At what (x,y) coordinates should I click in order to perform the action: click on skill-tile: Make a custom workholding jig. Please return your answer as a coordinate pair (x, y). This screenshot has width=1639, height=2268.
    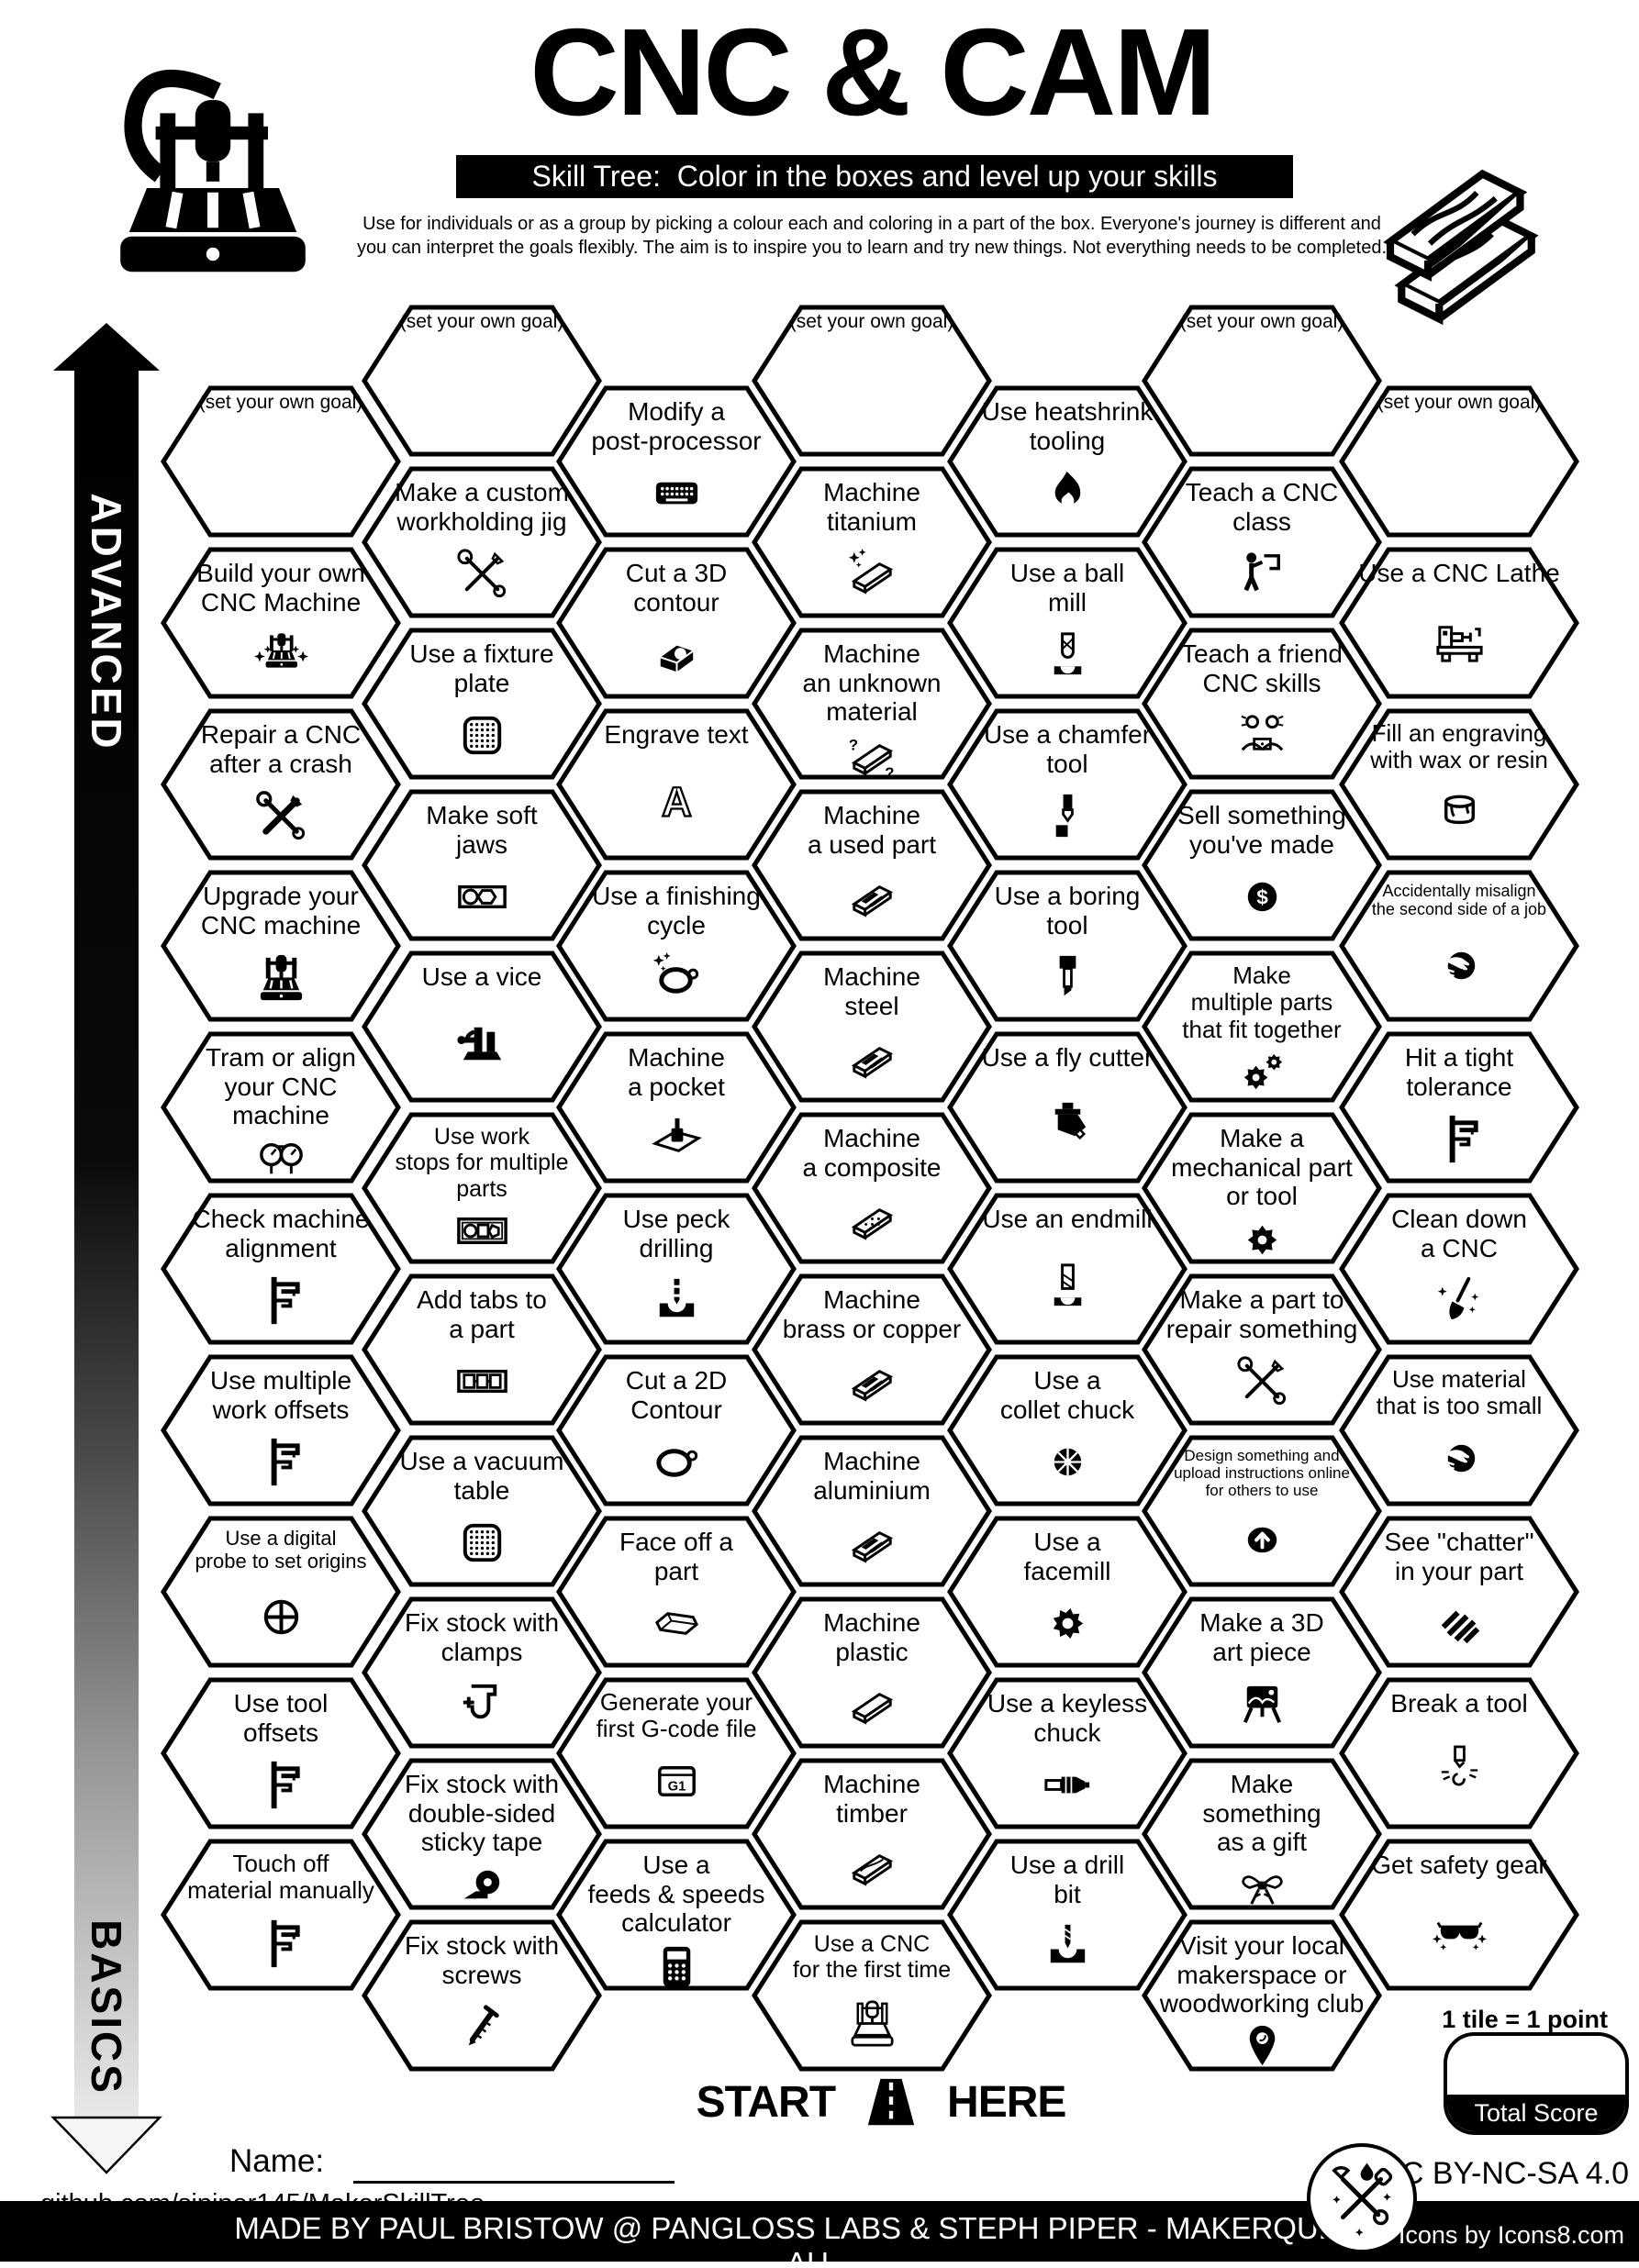
    Looking at the image, I should click on (482, 542).